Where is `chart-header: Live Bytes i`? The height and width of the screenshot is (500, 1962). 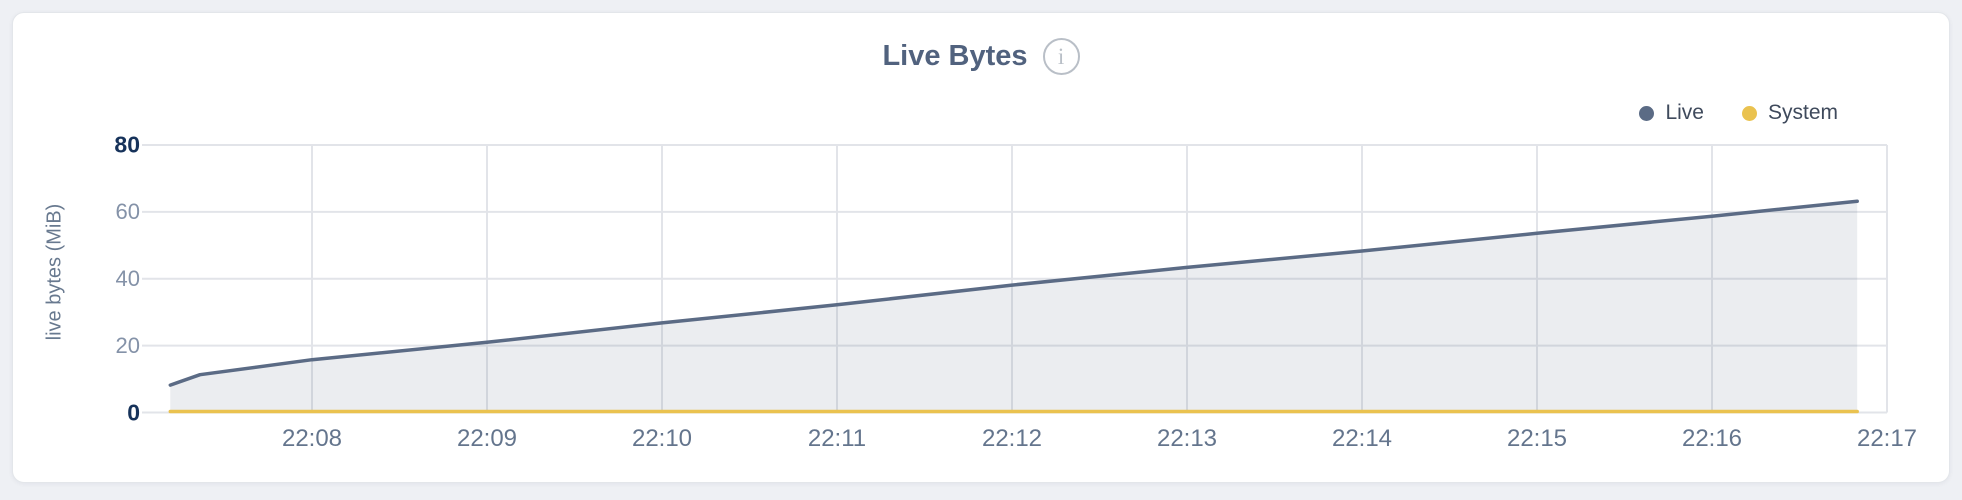 chart-header: Live Bytes i is located at coordinates (981, 56).